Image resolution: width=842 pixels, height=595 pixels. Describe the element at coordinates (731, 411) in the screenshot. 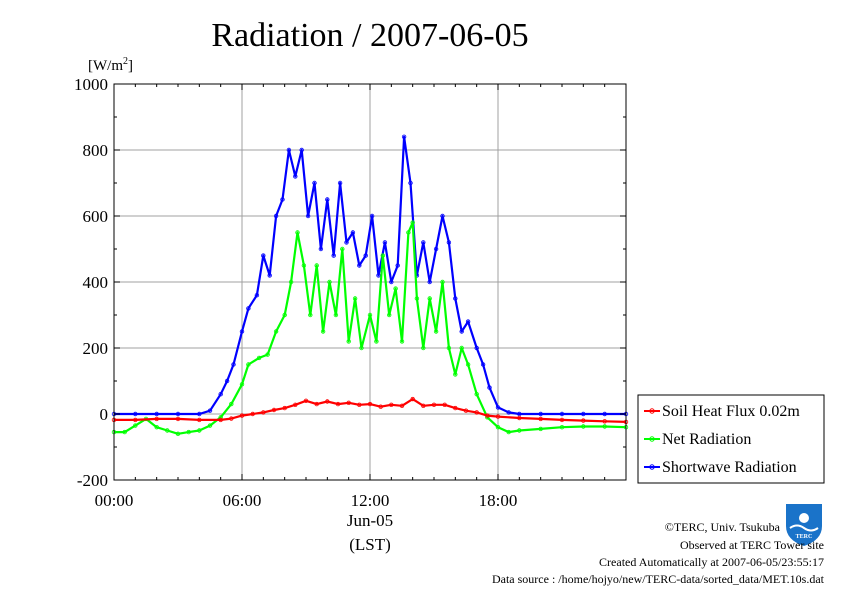

I see `legend-label: Soil Heat Flux 0.02m` at that location.